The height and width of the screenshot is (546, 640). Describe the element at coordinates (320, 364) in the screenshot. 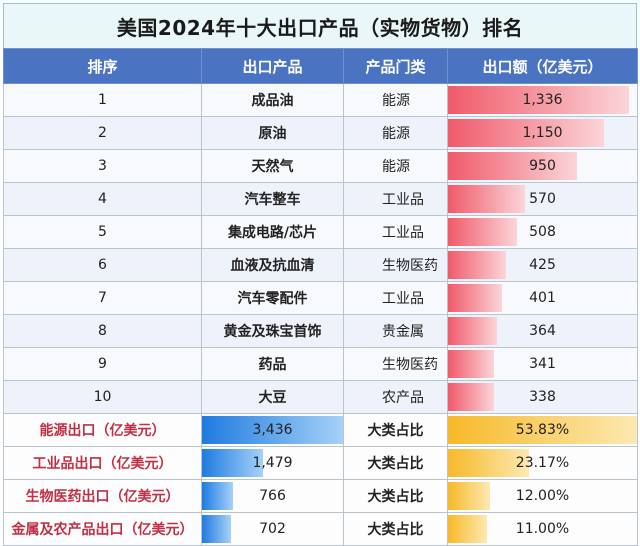

I see `table-row: 9 药品 生物医药 341` at that location.